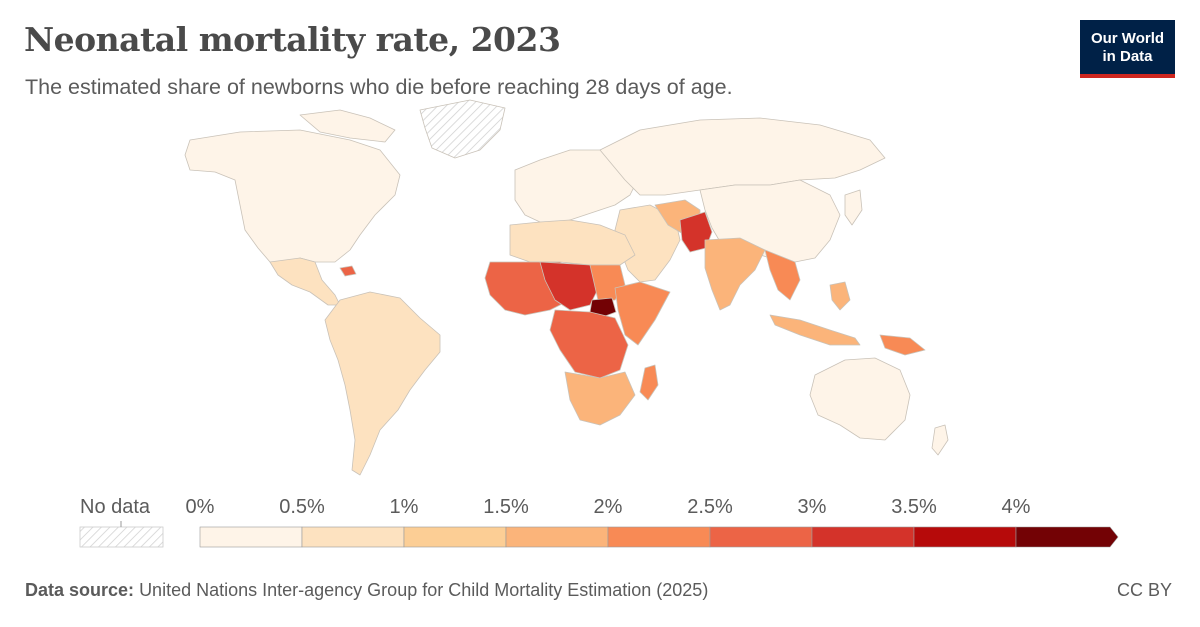  Describe the element at coordinates (600, 398) in the screenshot. I see `region-southern-africa` at that location.